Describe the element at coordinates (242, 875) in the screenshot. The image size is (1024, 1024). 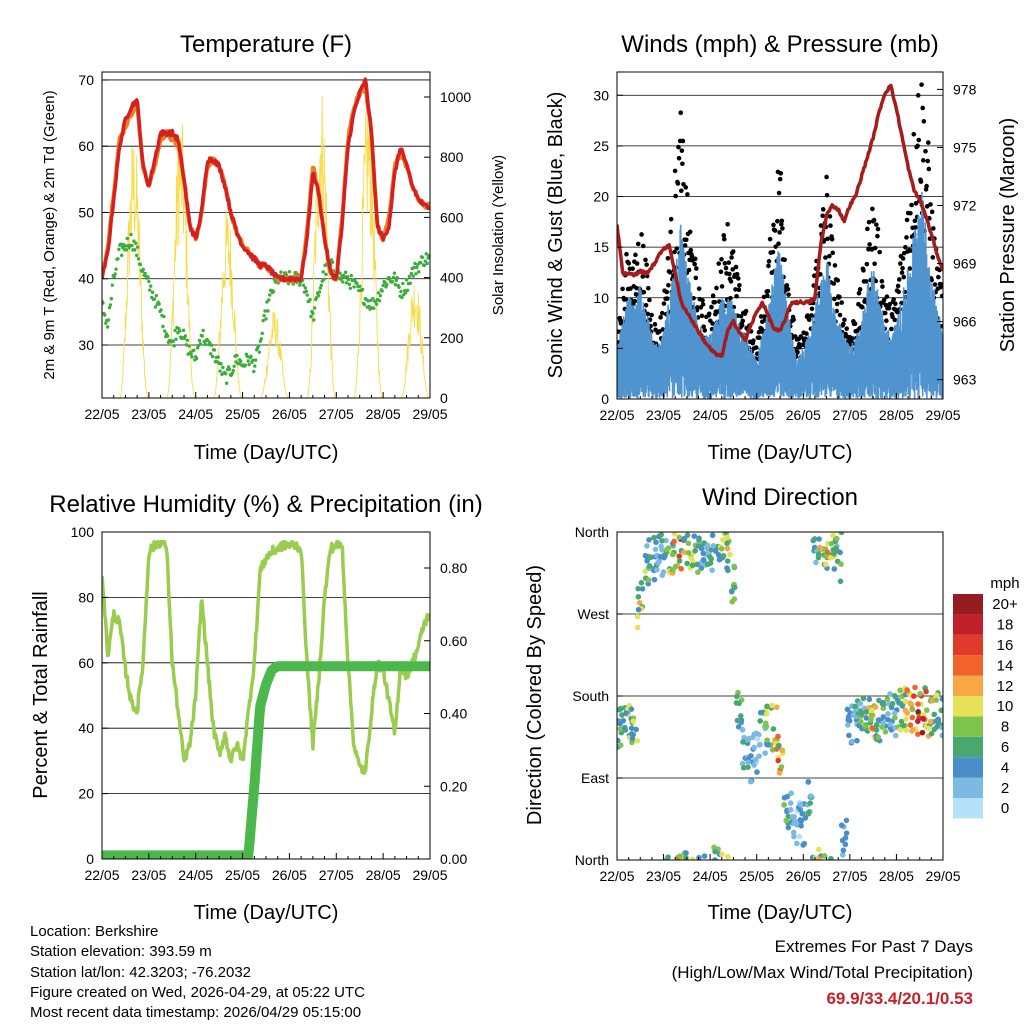
I see `humidity-x-tick-label: 25/05` at that location.